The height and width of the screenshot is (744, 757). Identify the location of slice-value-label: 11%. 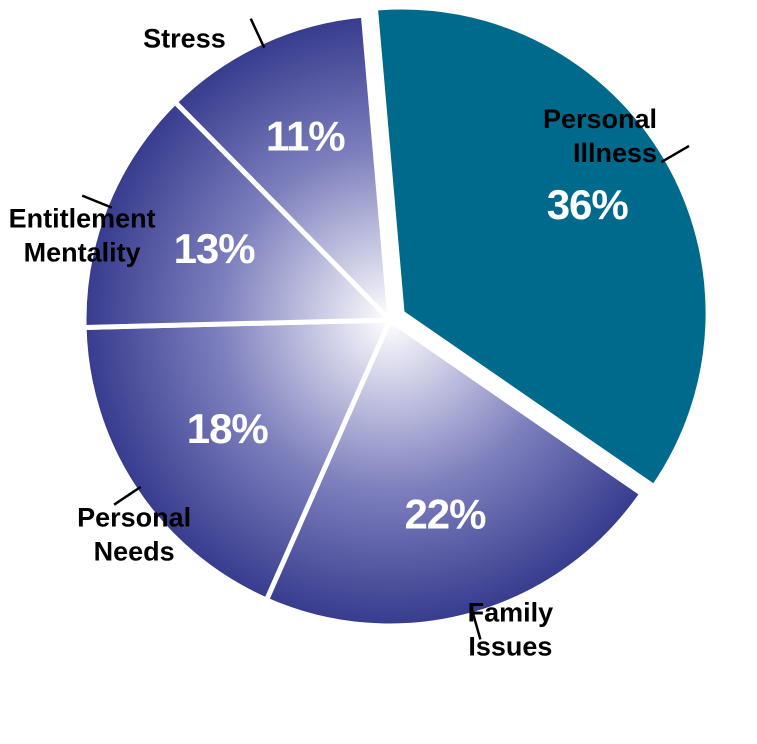
(305, 136).